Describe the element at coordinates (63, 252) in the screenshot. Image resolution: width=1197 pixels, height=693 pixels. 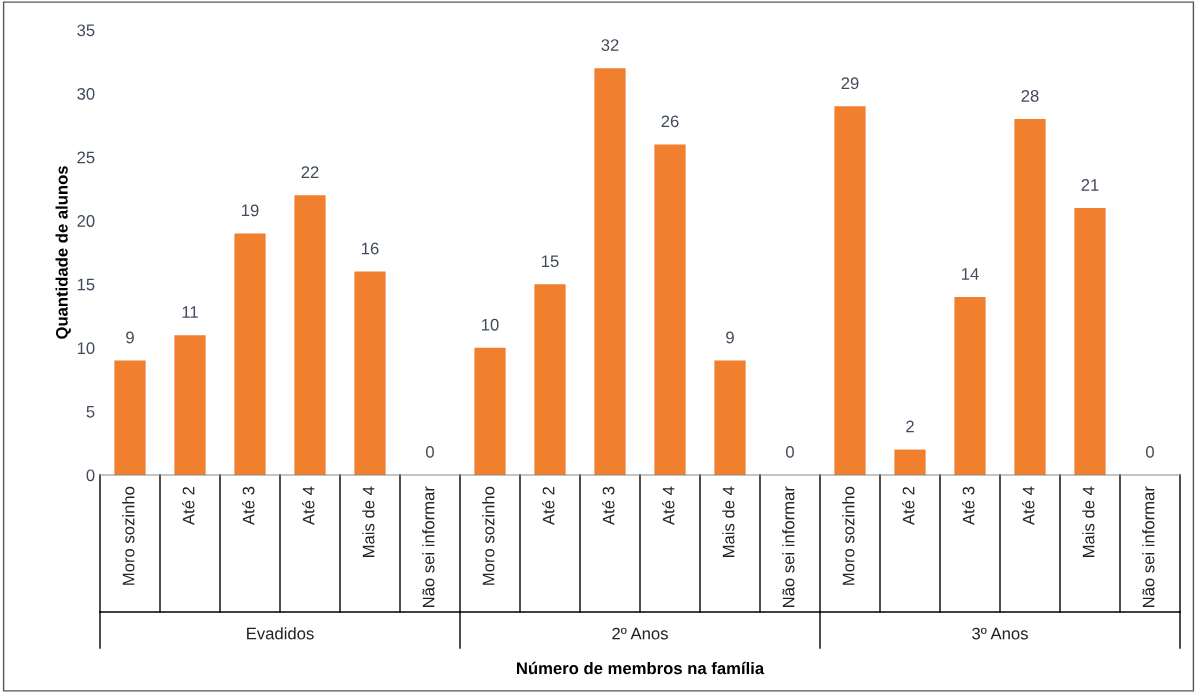
I see `y-axis-title: Quantidade de alunos` at that location.